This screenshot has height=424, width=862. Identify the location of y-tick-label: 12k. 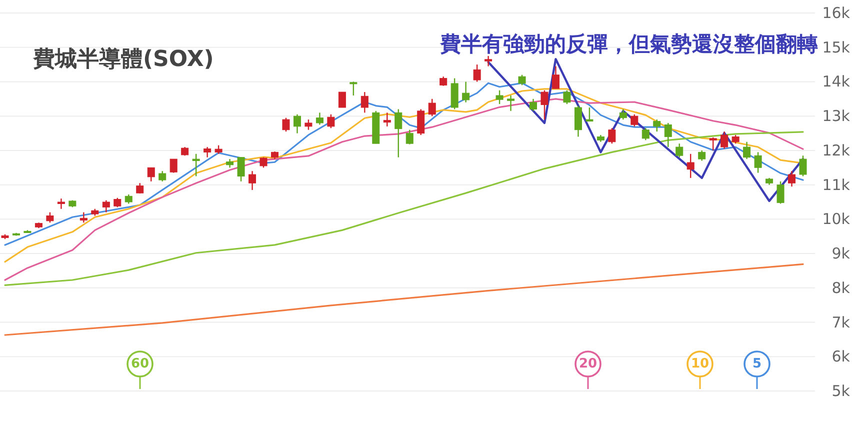
(836, 150).